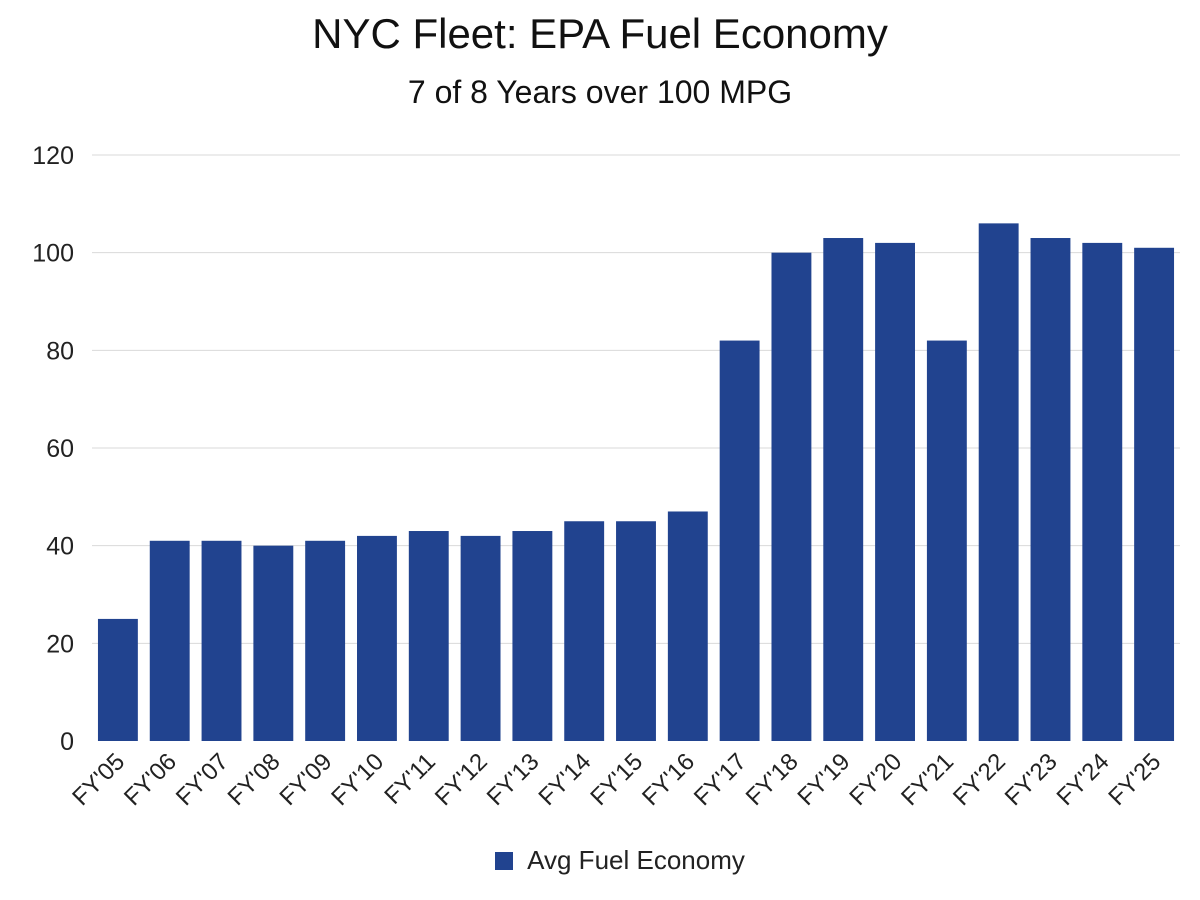  I want to click on y-axis-ticks: 0 20 40 60 80 100 120, so click(53, 449).